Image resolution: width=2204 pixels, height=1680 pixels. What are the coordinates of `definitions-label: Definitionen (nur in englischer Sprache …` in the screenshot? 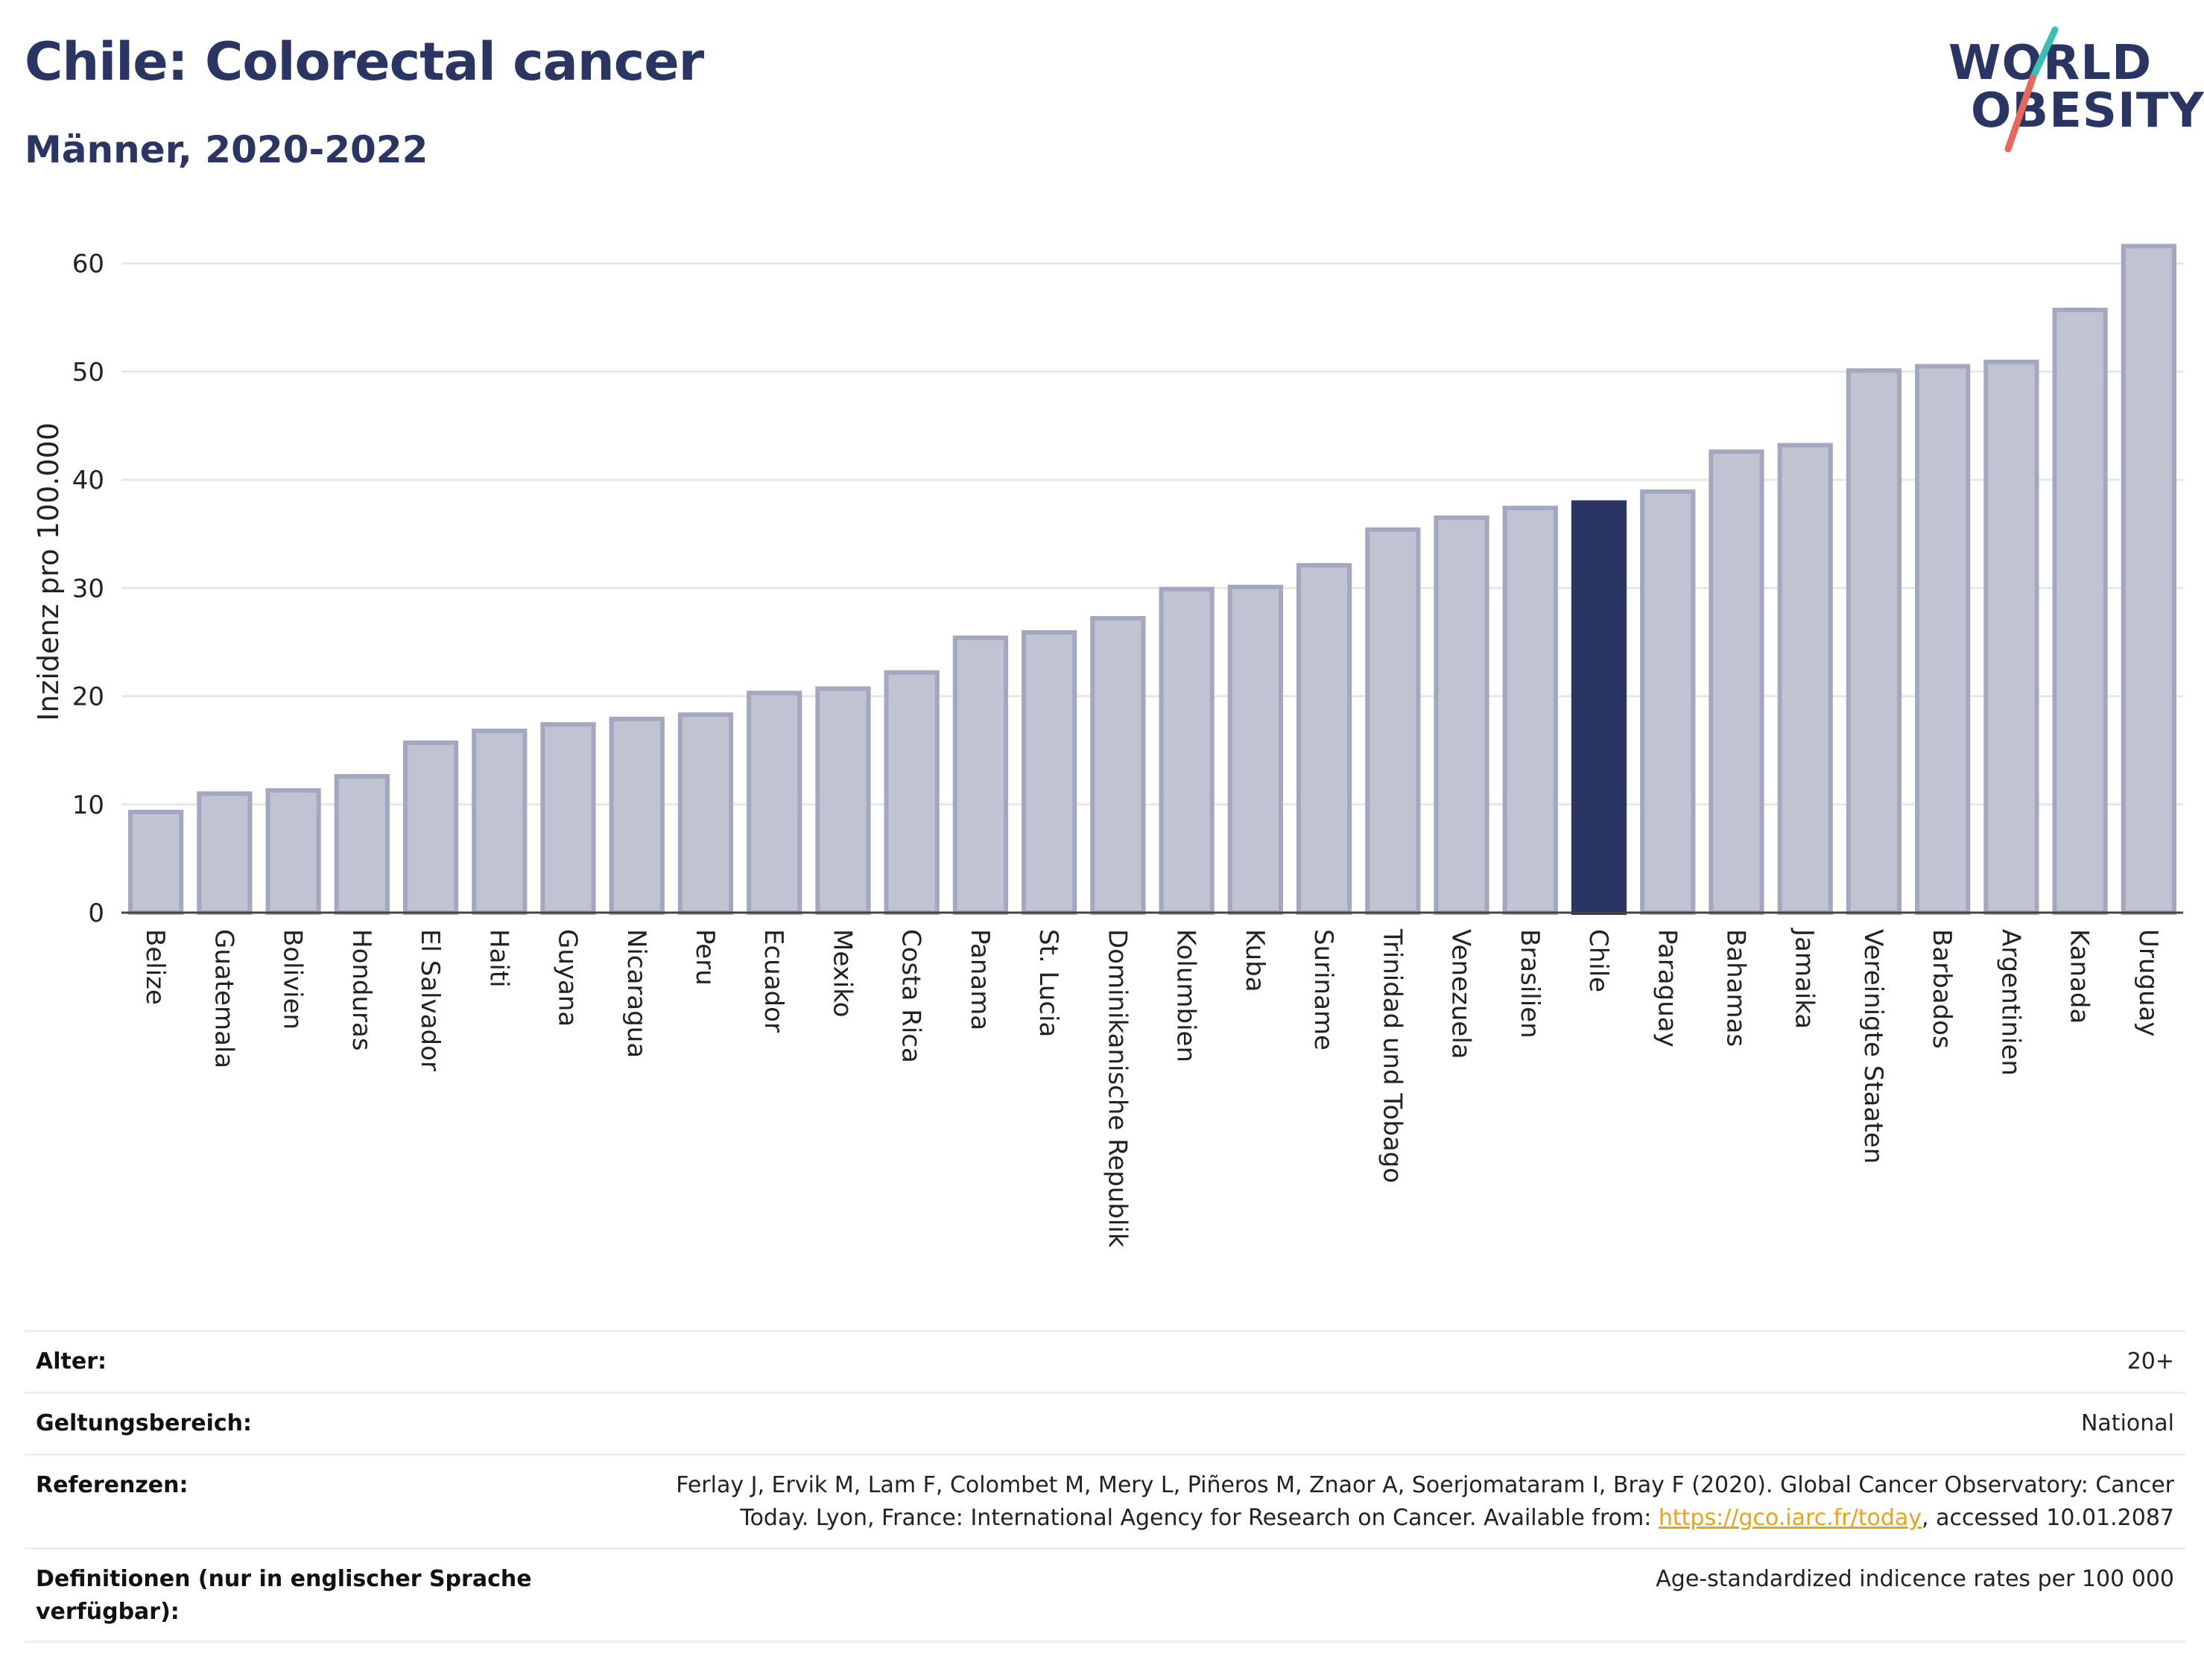 It's located at (284, 1595).